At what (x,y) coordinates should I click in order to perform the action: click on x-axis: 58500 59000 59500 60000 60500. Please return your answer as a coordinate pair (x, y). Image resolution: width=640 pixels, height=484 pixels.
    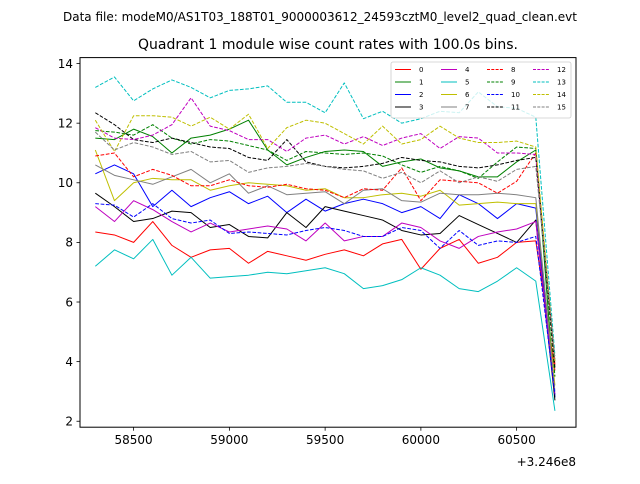
    Looking at the image, I should click on (325, 437).